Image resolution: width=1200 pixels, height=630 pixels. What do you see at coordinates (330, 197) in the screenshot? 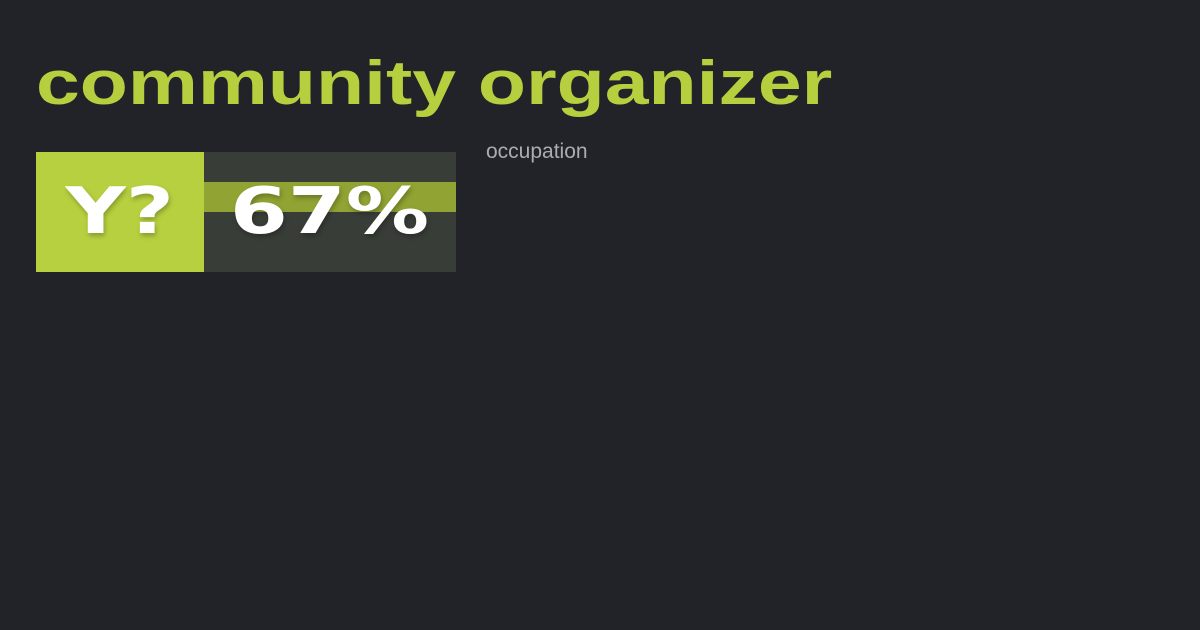
I see `score-band` at bounding box center [330, 197].